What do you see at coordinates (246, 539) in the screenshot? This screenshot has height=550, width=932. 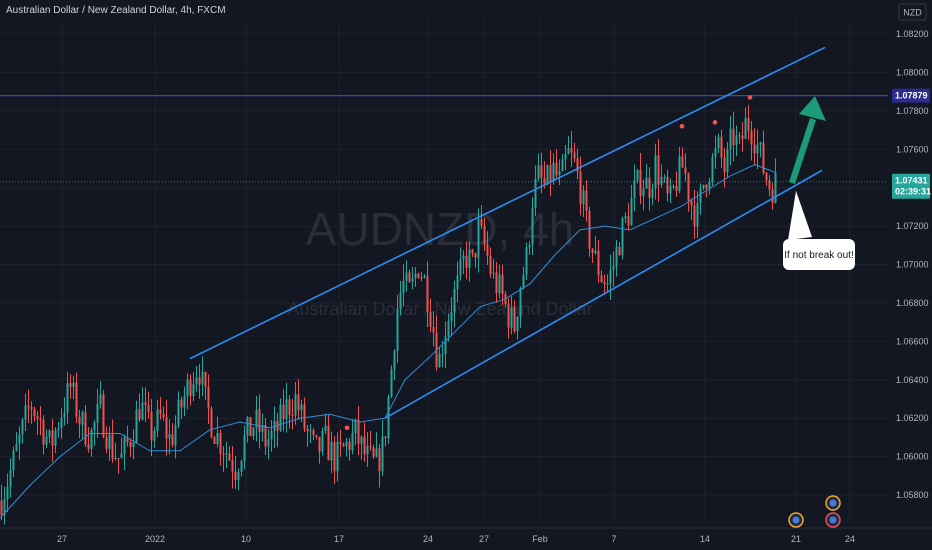 I see `x-tick-label: 10` at bounding box center [246, 539].